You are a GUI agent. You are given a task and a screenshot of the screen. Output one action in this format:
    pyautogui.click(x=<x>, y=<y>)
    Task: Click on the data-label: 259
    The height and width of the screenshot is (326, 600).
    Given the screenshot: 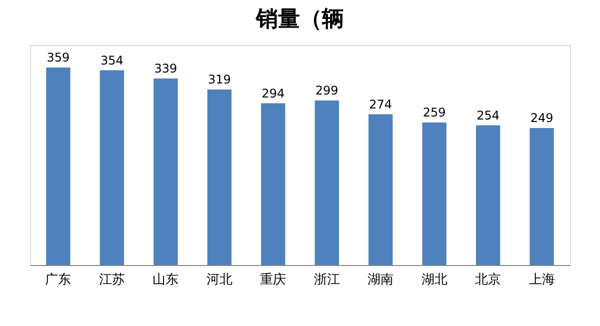 What is the action you would take?
    pyautogui.click(x=434, y=113)
    